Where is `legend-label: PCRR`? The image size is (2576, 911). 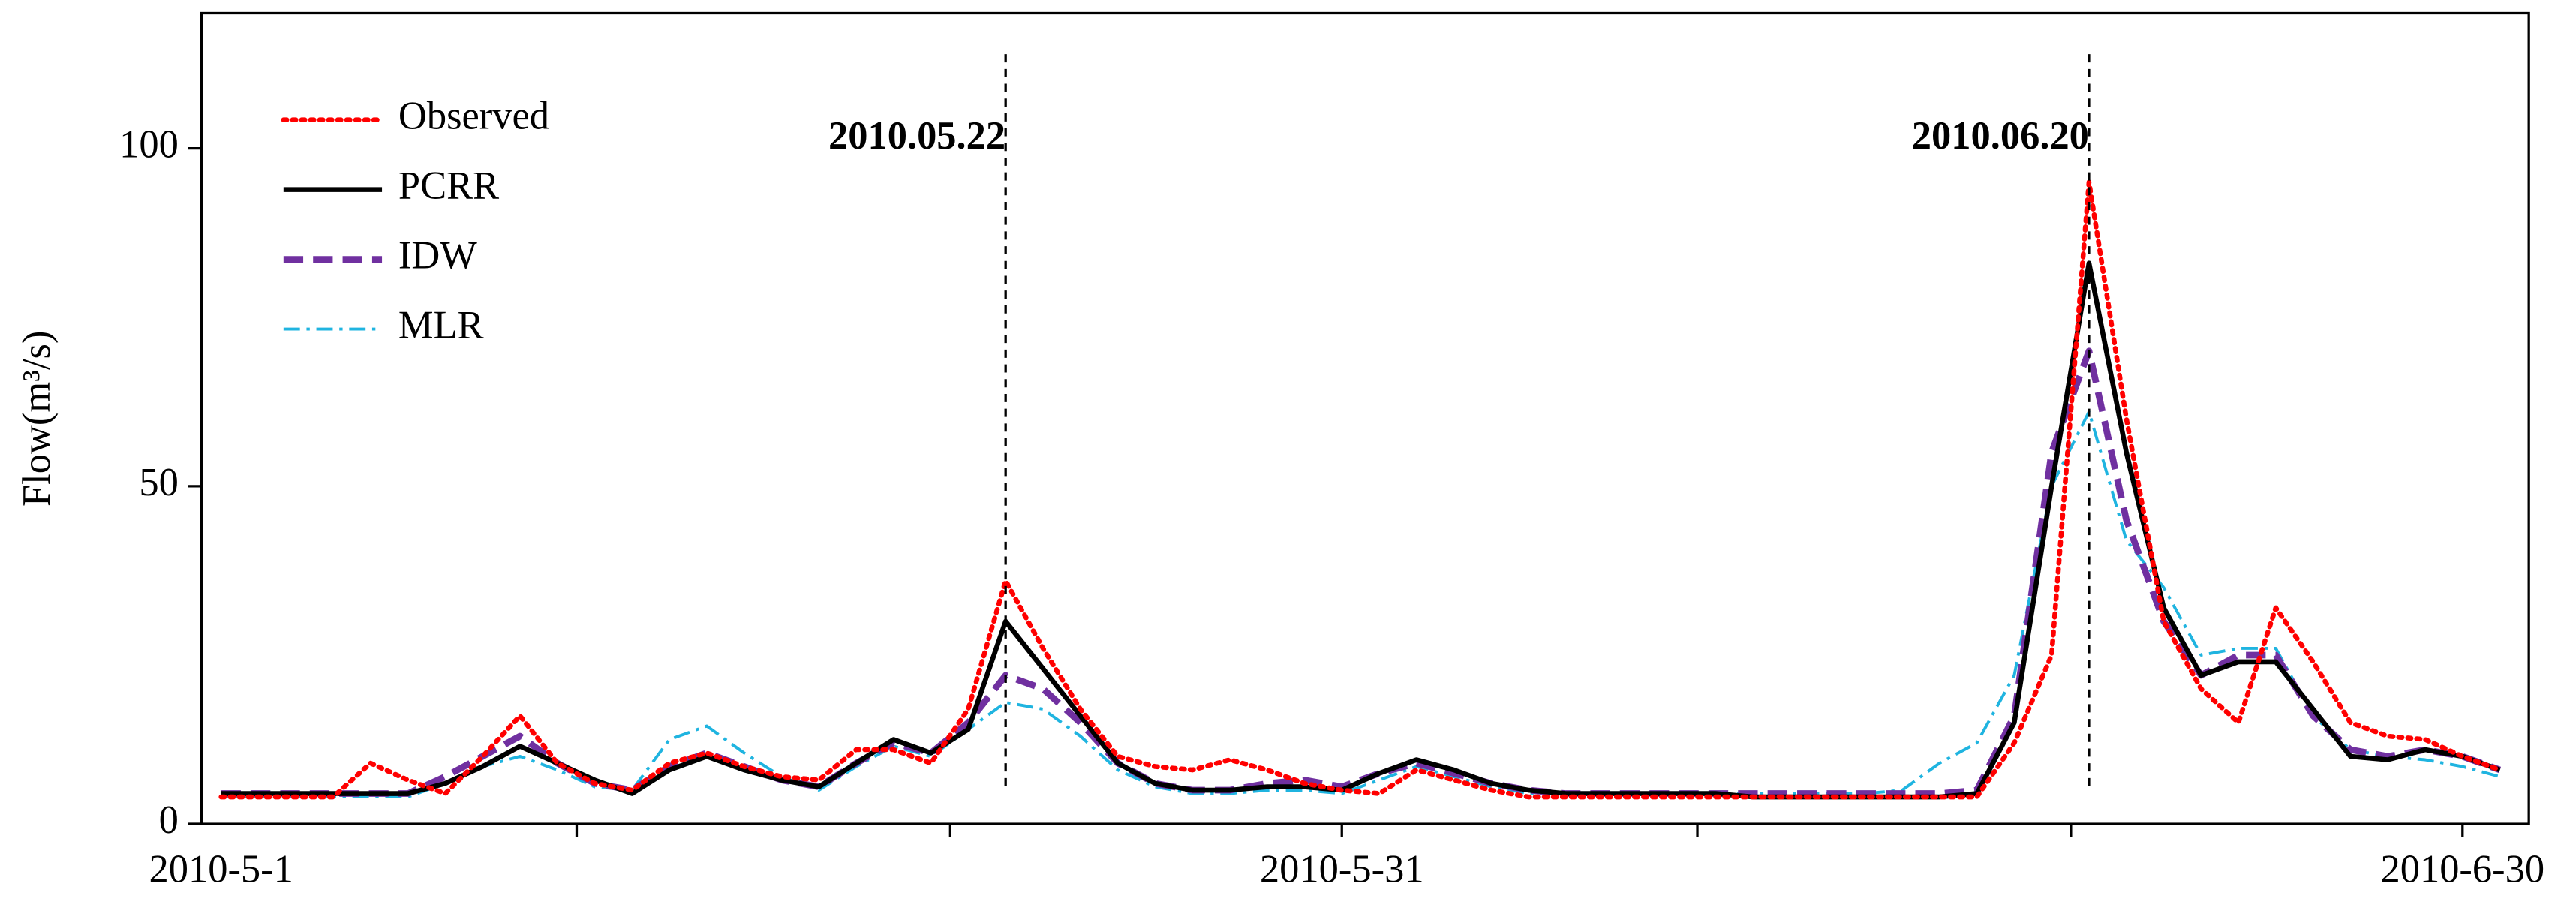 legend-label: PCRR is located at coordinates (448, 186).